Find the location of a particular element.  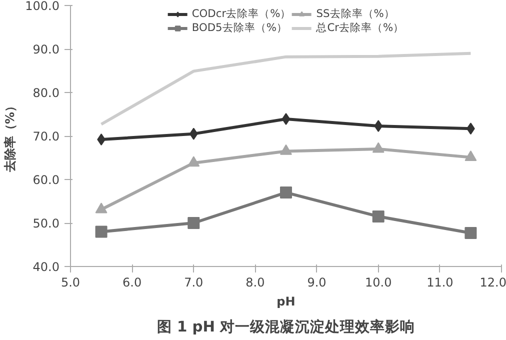

y-tick-label: 70.0 is located at coordinates (46, 137).